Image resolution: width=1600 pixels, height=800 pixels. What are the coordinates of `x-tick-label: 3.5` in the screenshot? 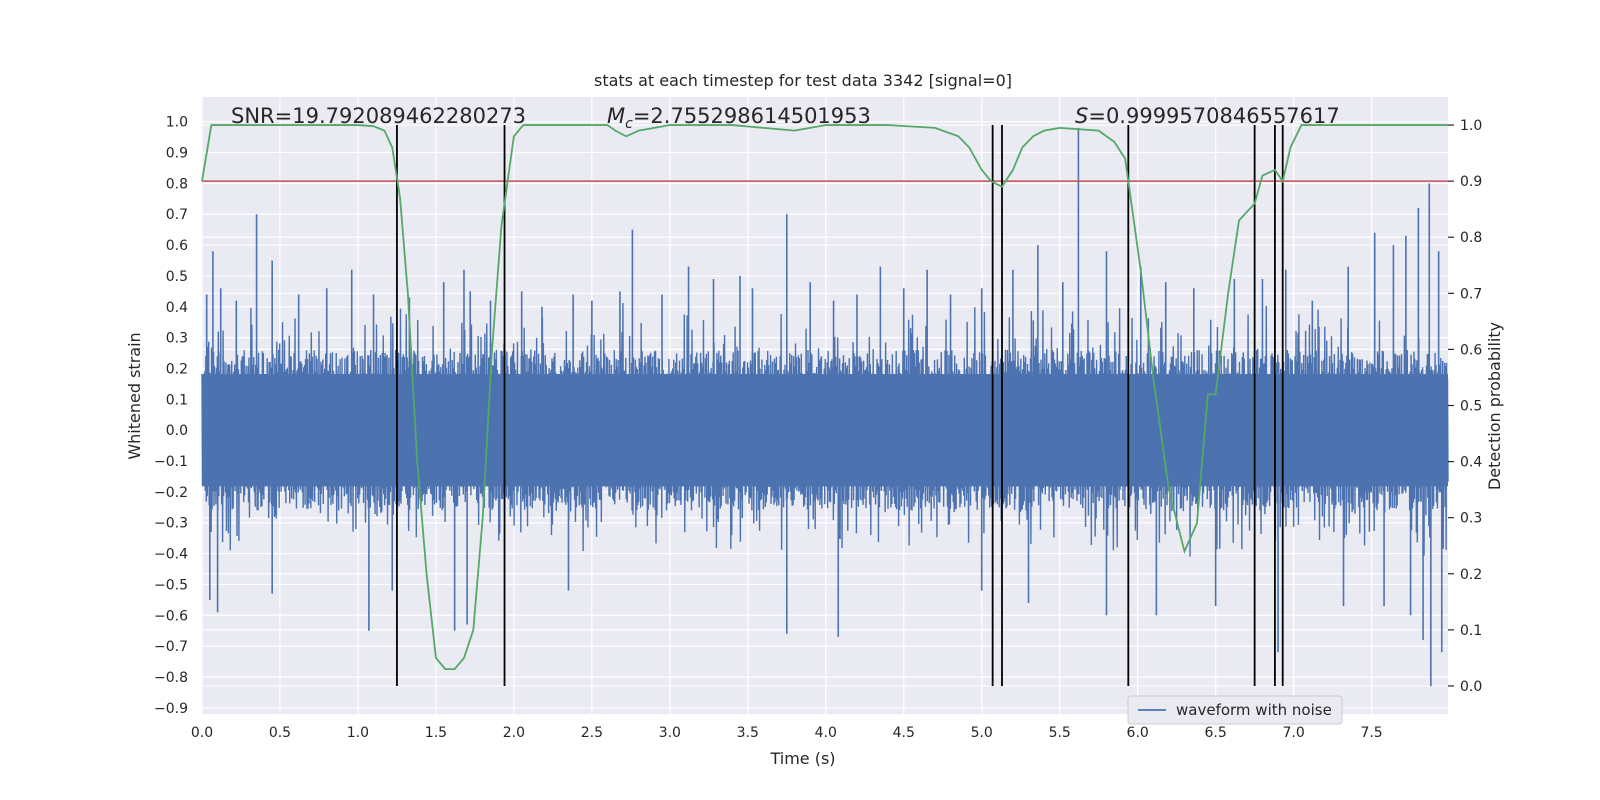 It's located at (748, 733).